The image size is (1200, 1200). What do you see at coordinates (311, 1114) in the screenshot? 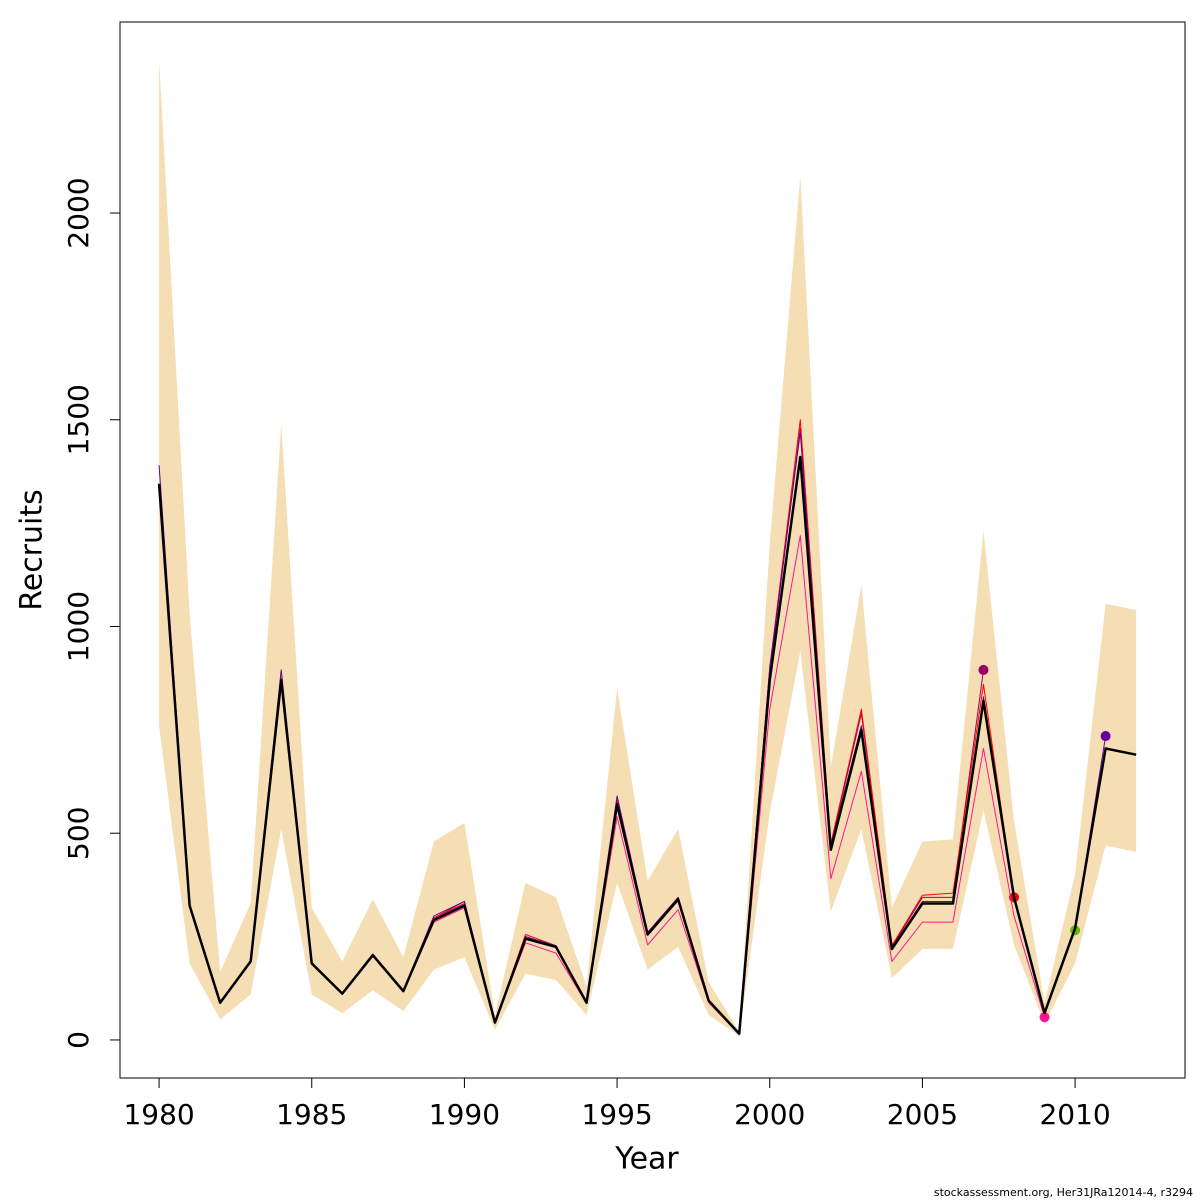
I see `x-tick-label: 1985` at bounding box center [311, 1114].